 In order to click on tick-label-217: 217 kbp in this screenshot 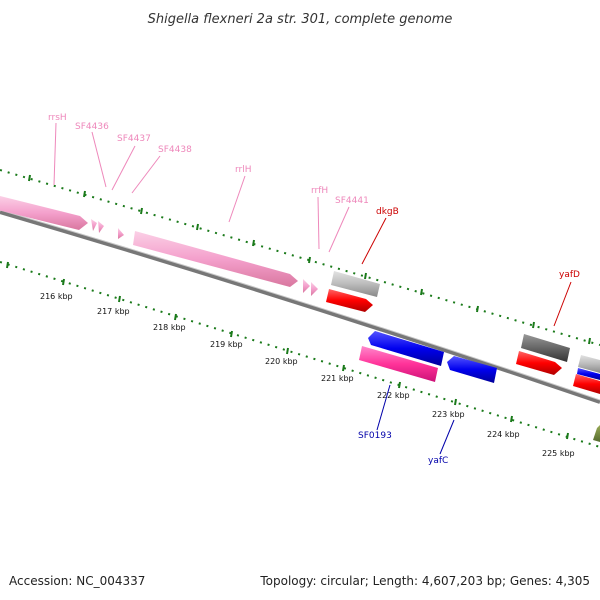, I will do `click(113, 311)`.